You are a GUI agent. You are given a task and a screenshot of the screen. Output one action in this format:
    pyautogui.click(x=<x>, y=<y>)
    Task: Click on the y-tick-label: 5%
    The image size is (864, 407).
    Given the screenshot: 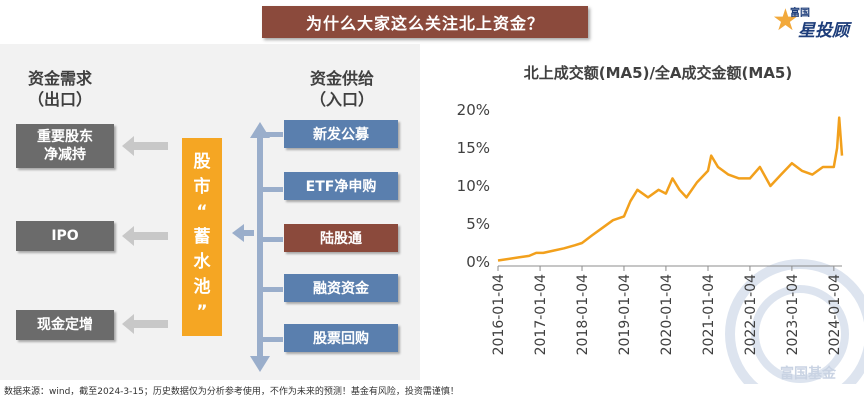 What is the action you would take?
    pyautogui.click(x=478, y=224)
    